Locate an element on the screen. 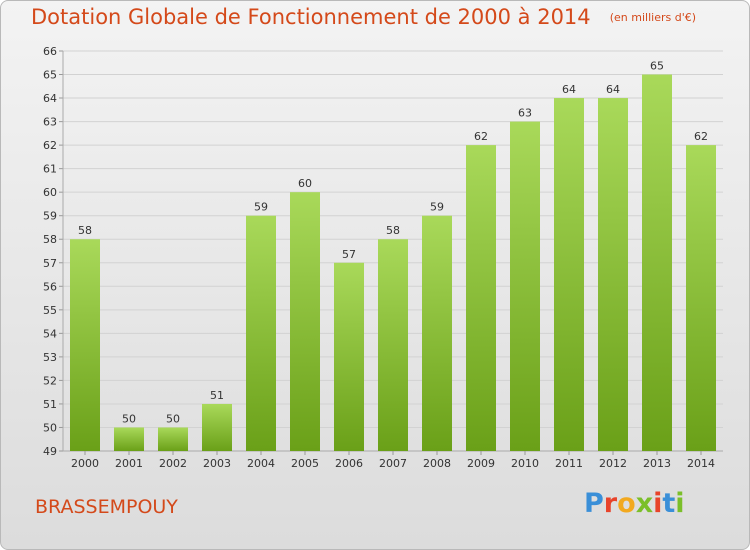 This screenshot has height=550, width=750. data-label: 63 is located at coordinates (525, 113).